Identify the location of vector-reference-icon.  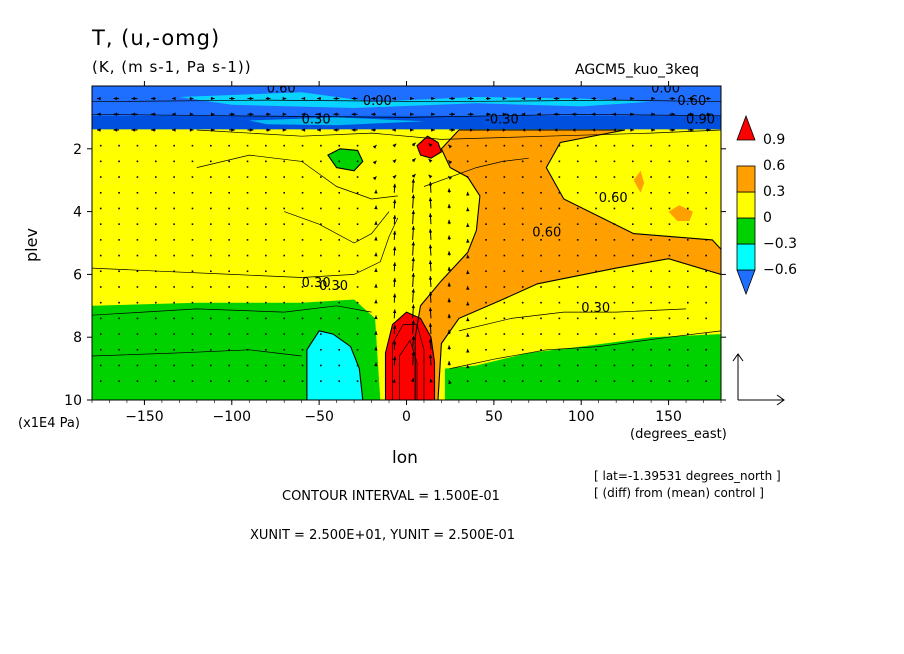
(758, 379).